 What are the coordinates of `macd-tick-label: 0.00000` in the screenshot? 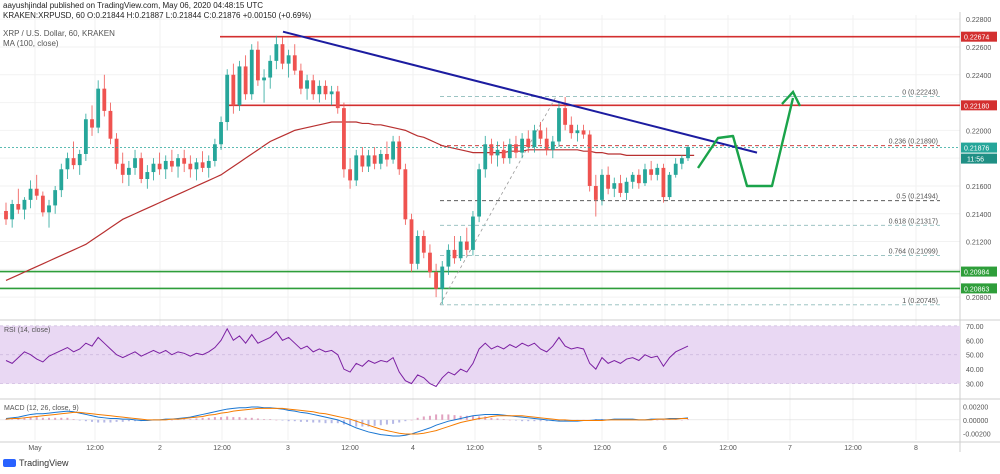 It's located at (975, 421).